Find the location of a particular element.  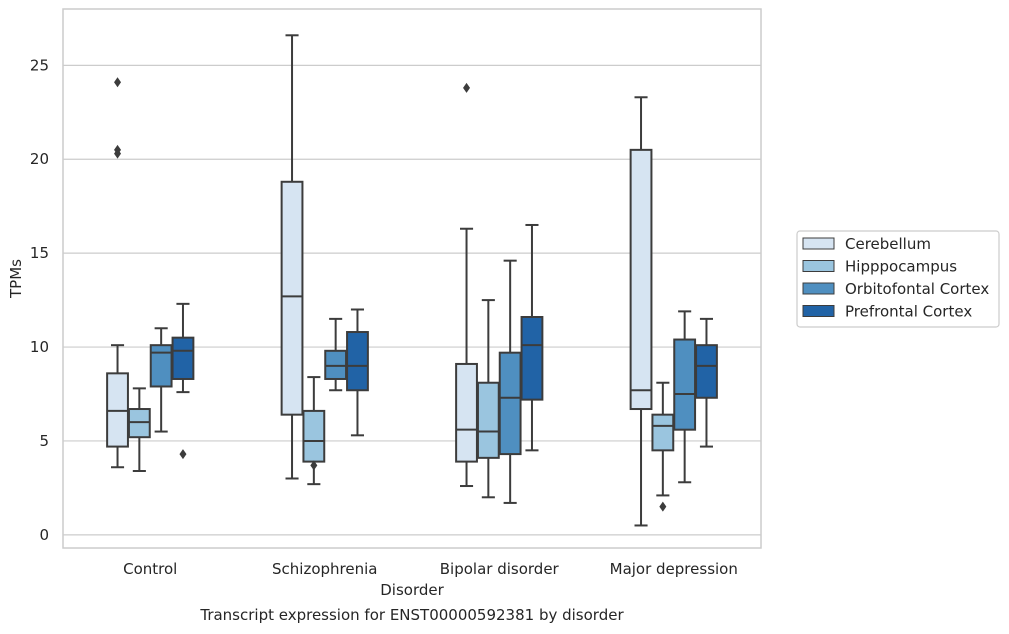

x-tick-label: Bipolar disorder is located at coordinates (500, 569).